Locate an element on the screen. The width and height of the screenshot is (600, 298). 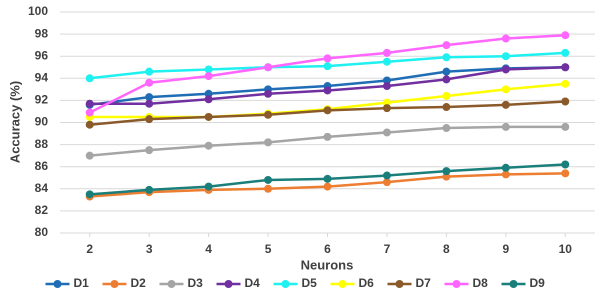
legend-label: D1 is located at coordinates (82, 283).